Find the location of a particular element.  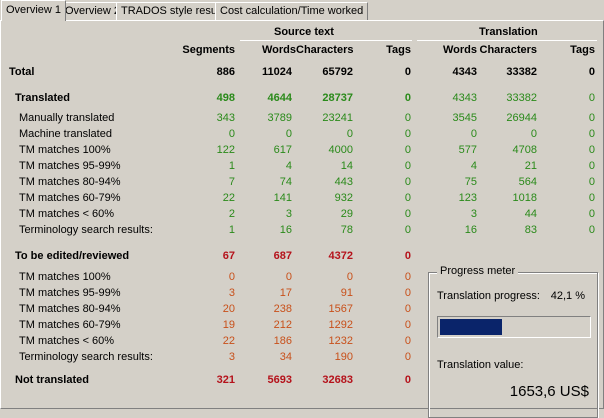

row-label: TM matches 95-99% is located at coordinates (70, 166).